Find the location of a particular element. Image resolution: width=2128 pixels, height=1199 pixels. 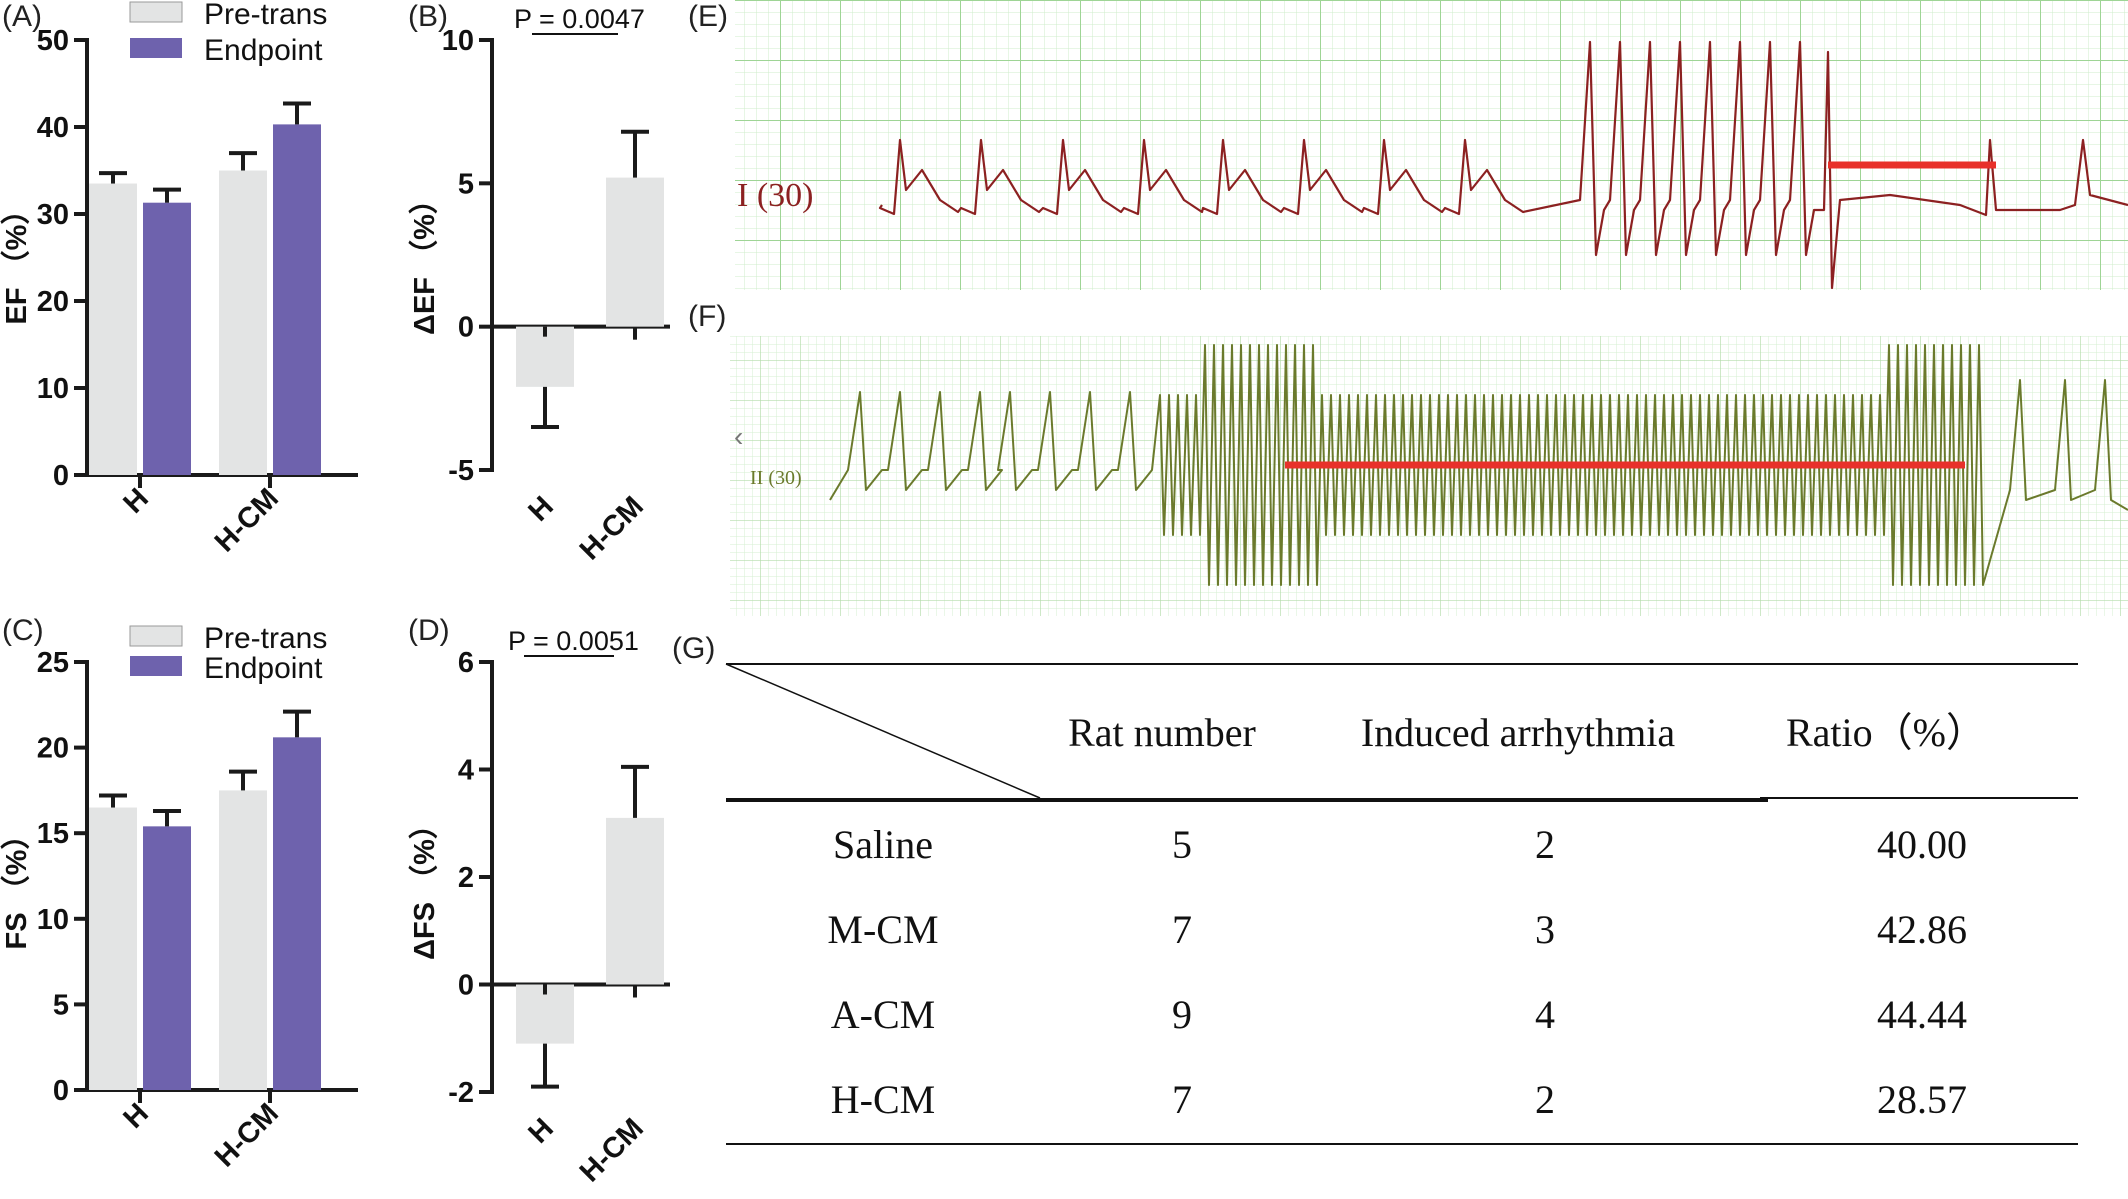

chart-b-plot: -5 0 5 10 ΔEF （%） H H-CM is located at coordinates (539, 295).